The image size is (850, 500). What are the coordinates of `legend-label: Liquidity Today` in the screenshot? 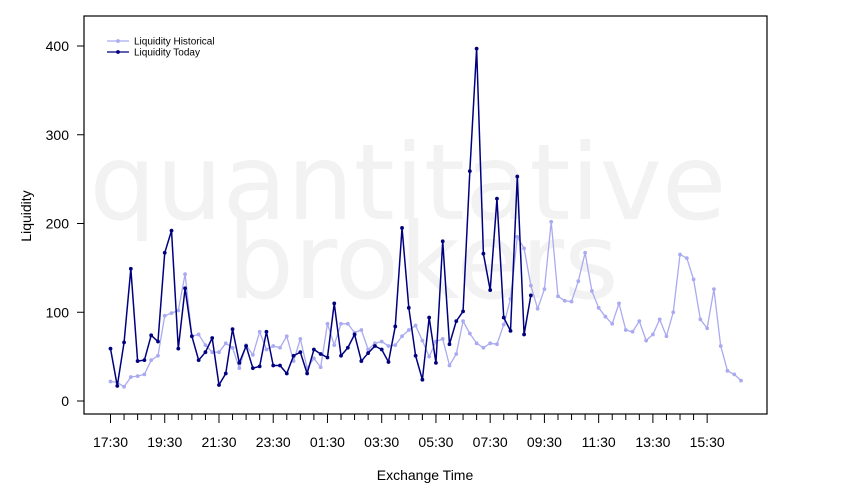 It's located at (167, 53).